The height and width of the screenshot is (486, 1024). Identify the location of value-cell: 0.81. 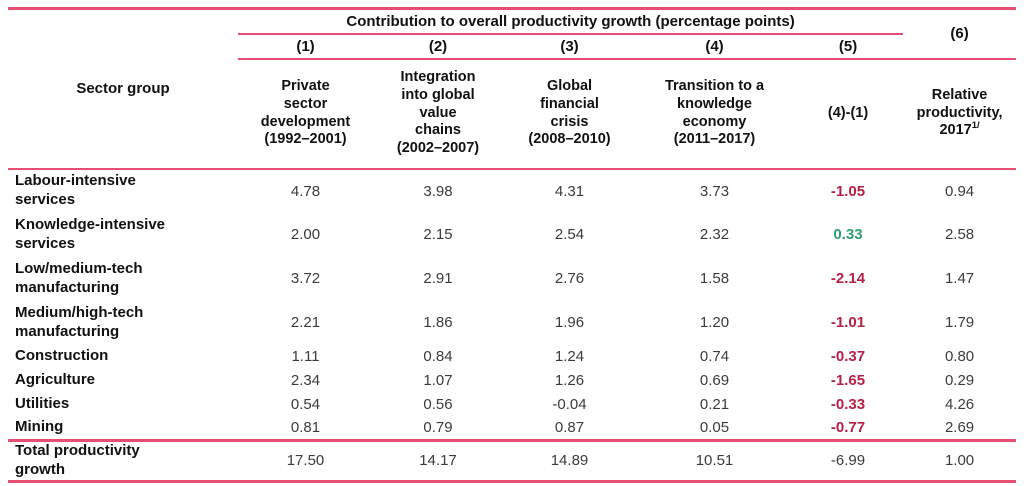
(305, 428).